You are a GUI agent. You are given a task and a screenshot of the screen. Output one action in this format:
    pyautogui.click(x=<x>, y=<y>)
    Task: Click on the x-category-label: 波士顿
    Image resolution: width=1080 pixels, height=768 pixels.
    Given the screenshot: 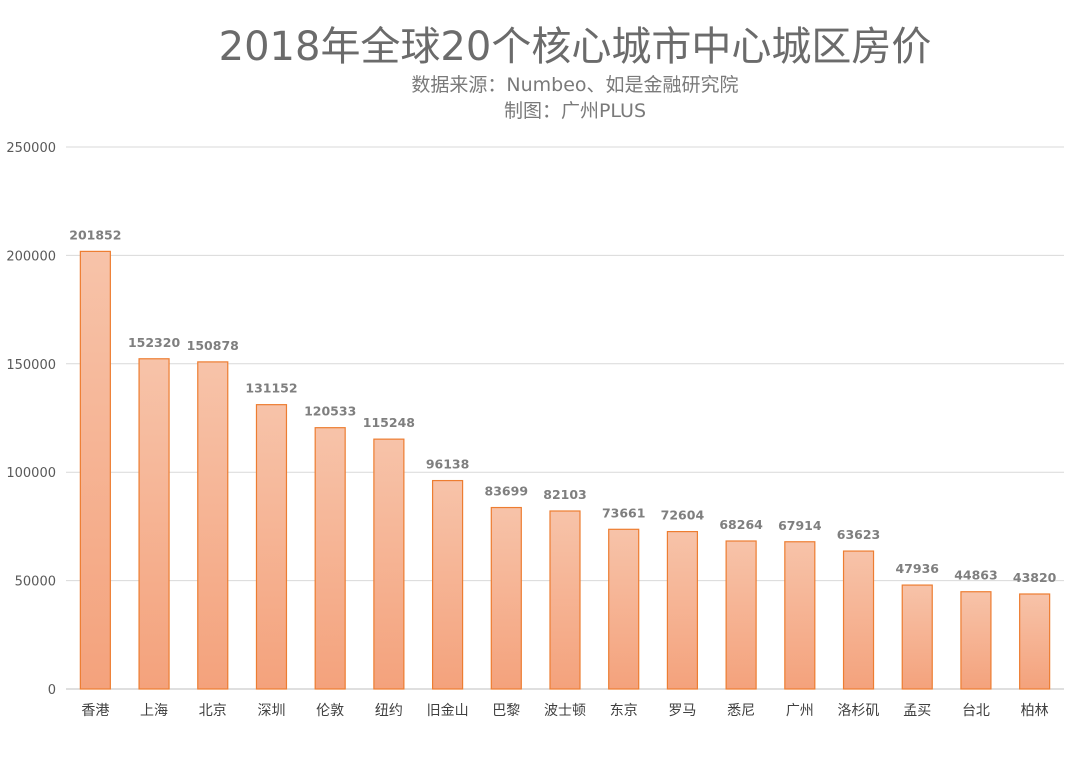 What is the action you would take?
    pyautogui.click(x=565, y=711)
    